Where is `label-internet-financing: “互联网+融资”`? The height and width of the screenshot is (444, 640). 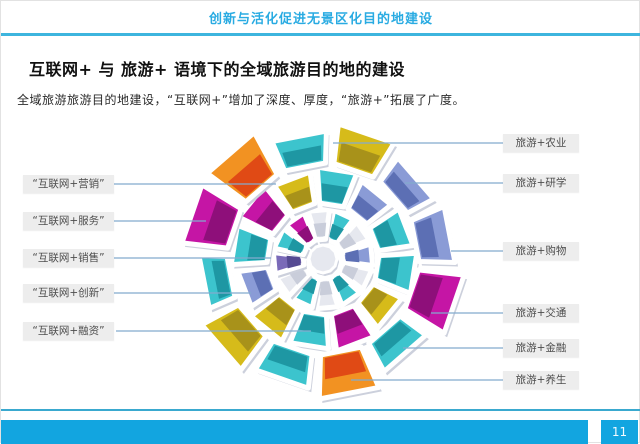
label-internet-financing: “互联网+融资” is located at coordinates (68, 331).